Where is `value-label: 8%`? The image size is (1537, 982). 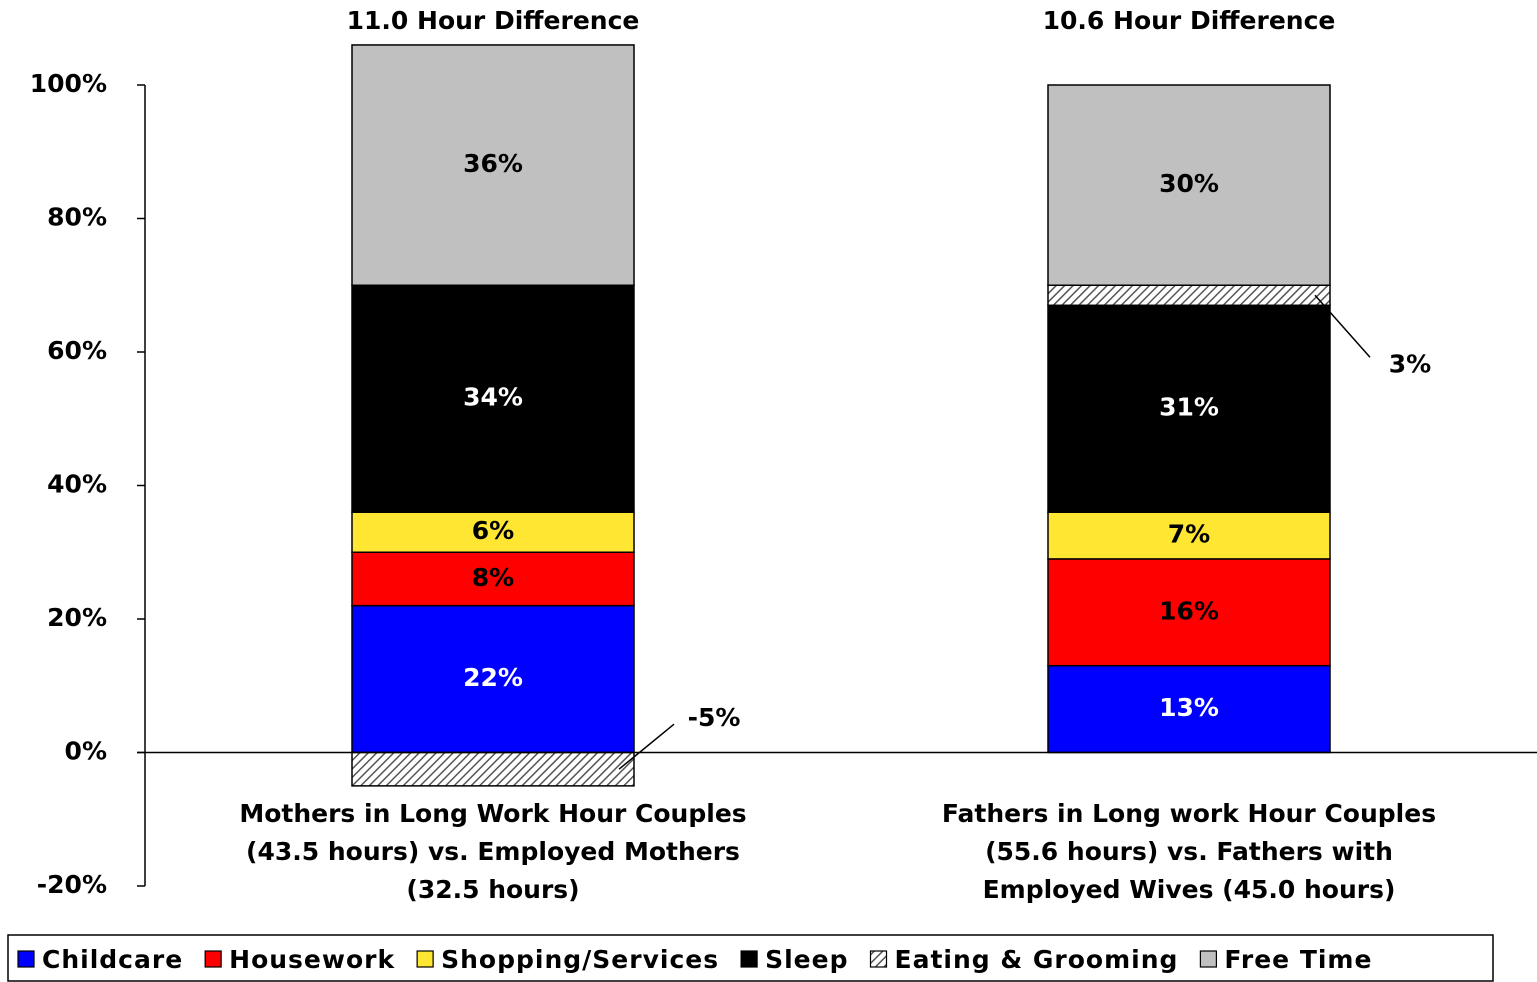
value-label: 8% is located at coordinates (493, 577).